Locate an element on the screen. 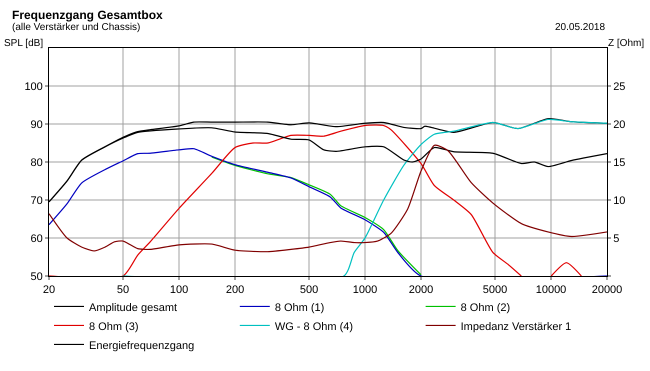 The image size is (650, 371). y2-axis-title: Z [Ohm] is located at coordinates (626, 43).